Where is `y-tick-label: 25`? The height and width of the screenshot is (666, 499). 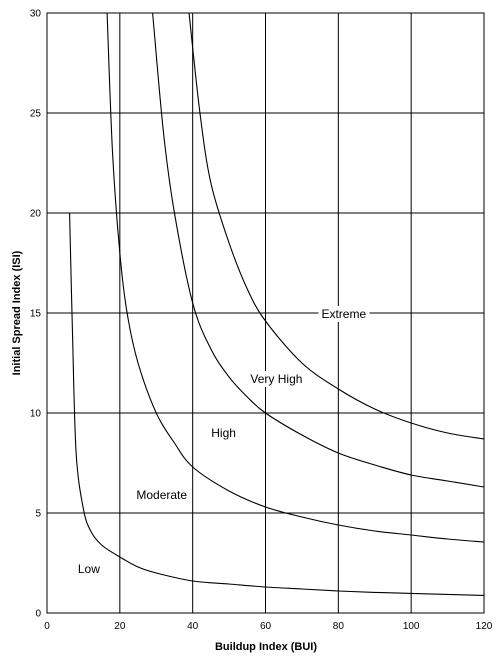
y-tick-label: 25 is located at coordinates (36, 114).